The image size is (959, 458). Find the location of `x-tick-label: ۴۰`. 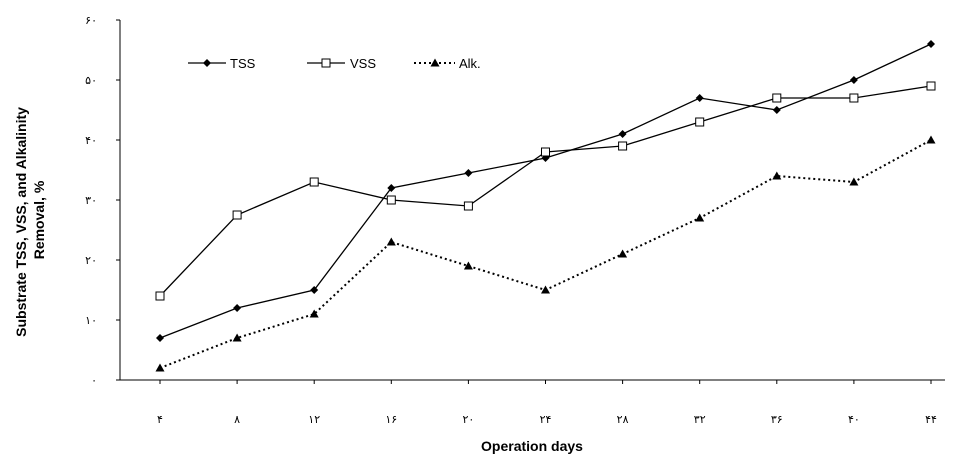

x-tick-label: ۴۰ is located at coordinates (854, 419).